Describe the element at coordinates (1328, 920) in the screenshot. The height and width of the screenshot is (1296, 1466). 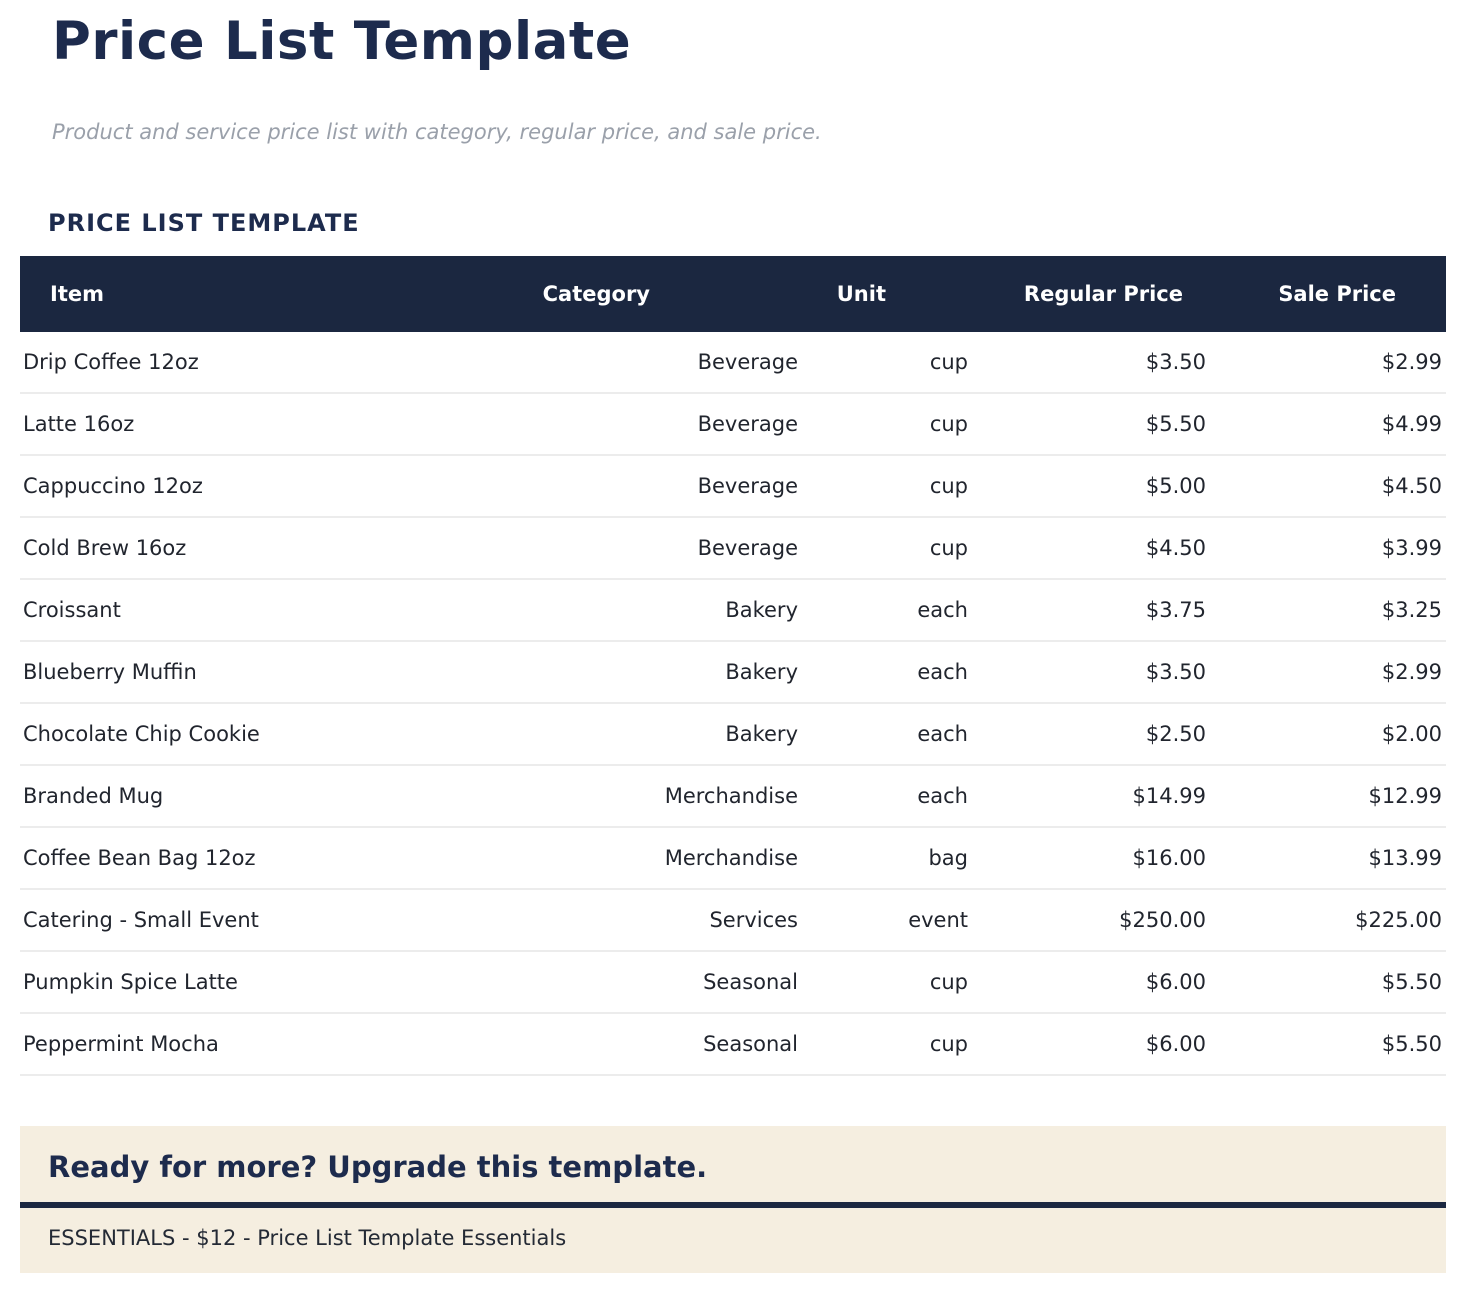
I see `sale-price-cell: $225.00` at that location.